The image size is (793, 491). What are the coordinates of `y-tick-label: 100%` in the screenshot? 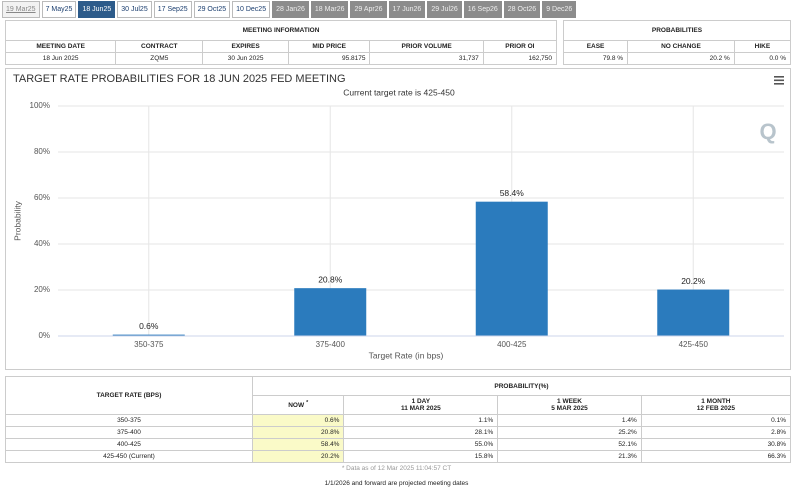 It's located at (40, 105).